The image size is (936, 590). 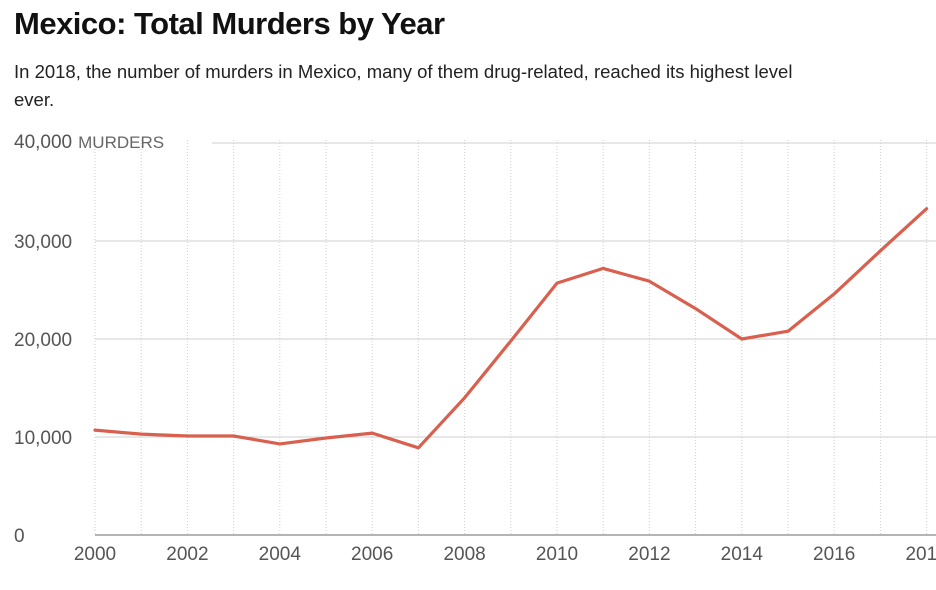 I want to click on x-tick-label: 2008, so click(x=464, y=554).